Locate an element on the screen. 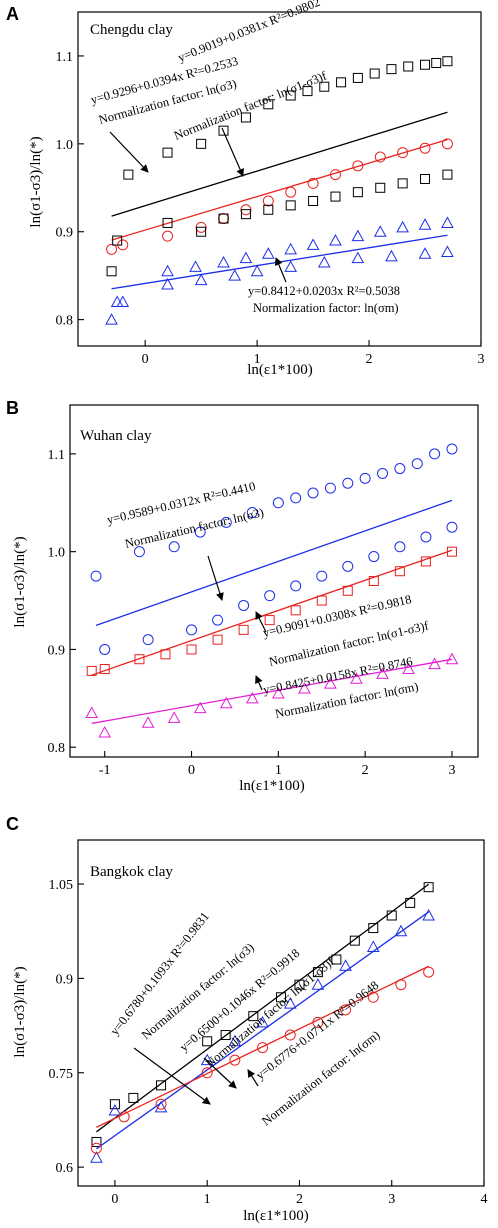 This screenshot has width=498, height=1228. y-tick-label-b-1: 0.9 is located at coordinates (57, 650).